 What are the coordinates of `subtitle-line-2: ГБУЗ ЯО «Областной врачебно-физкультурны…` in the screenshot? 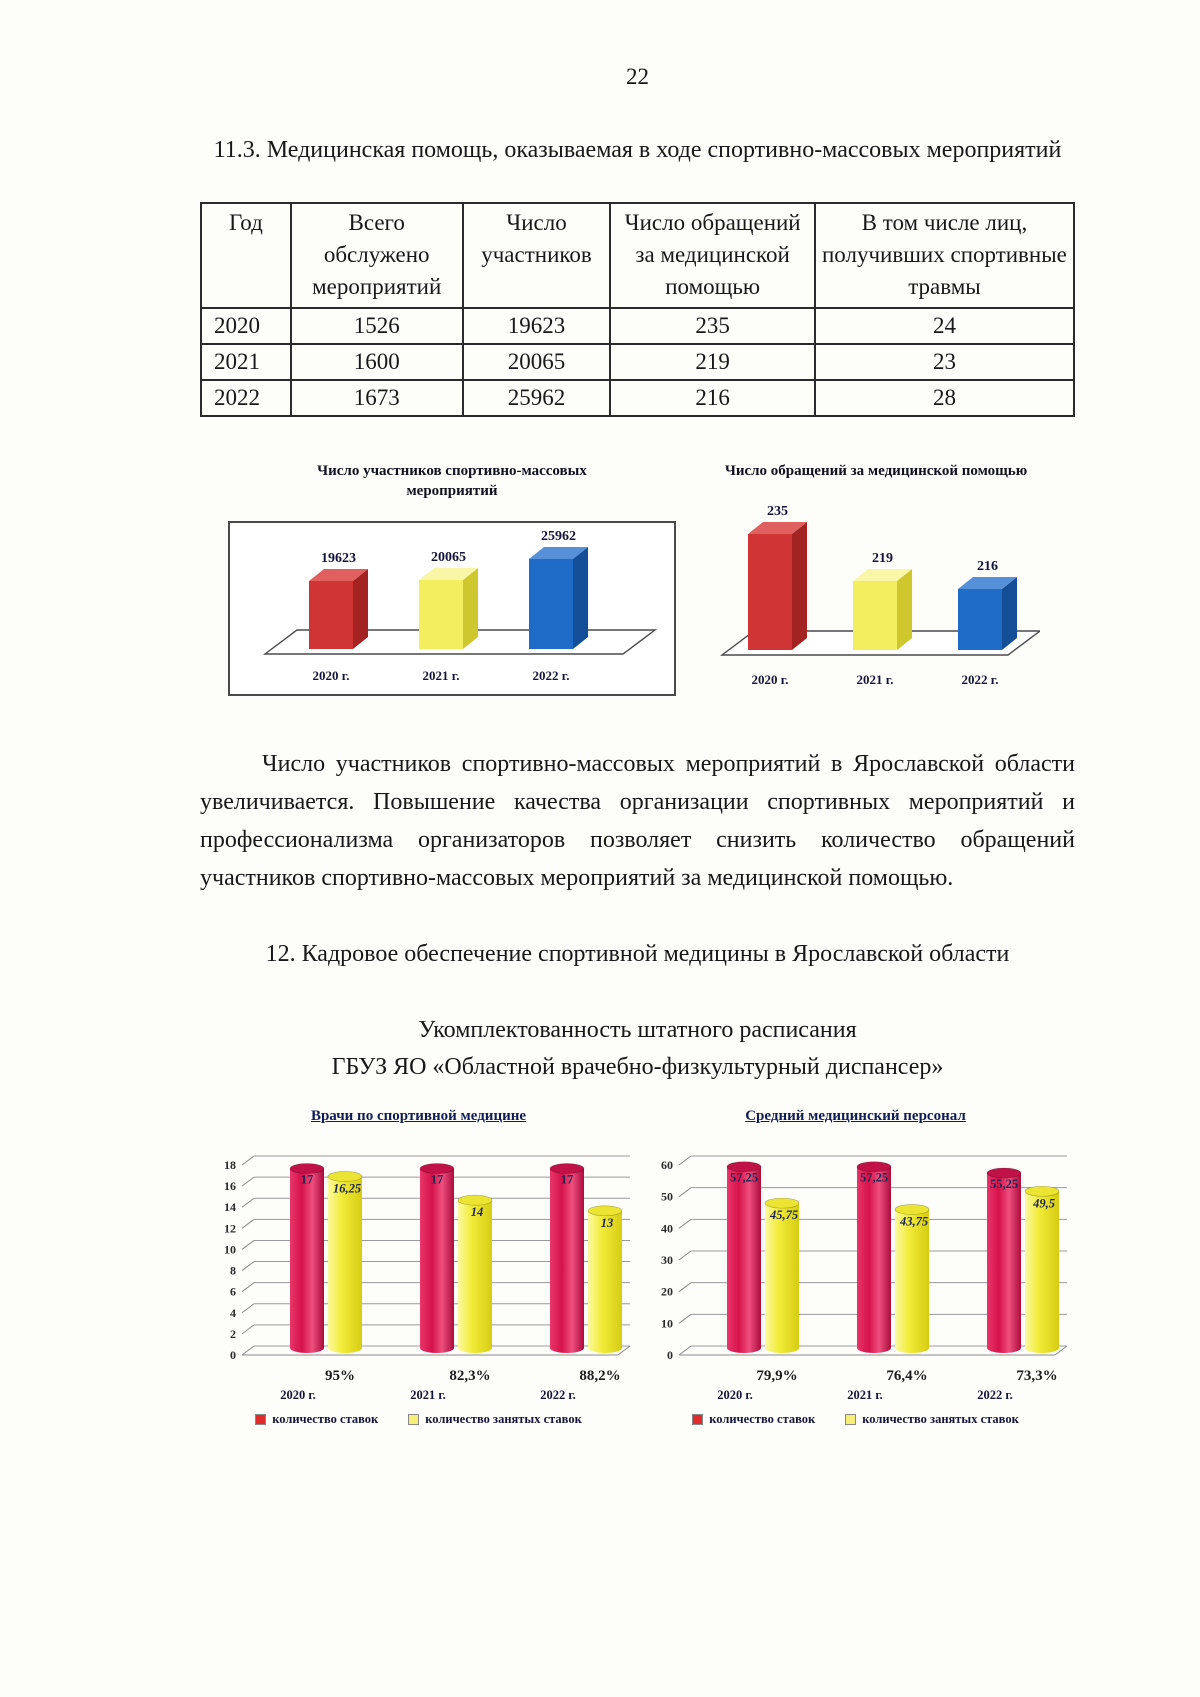 It's located at (637, 1067).